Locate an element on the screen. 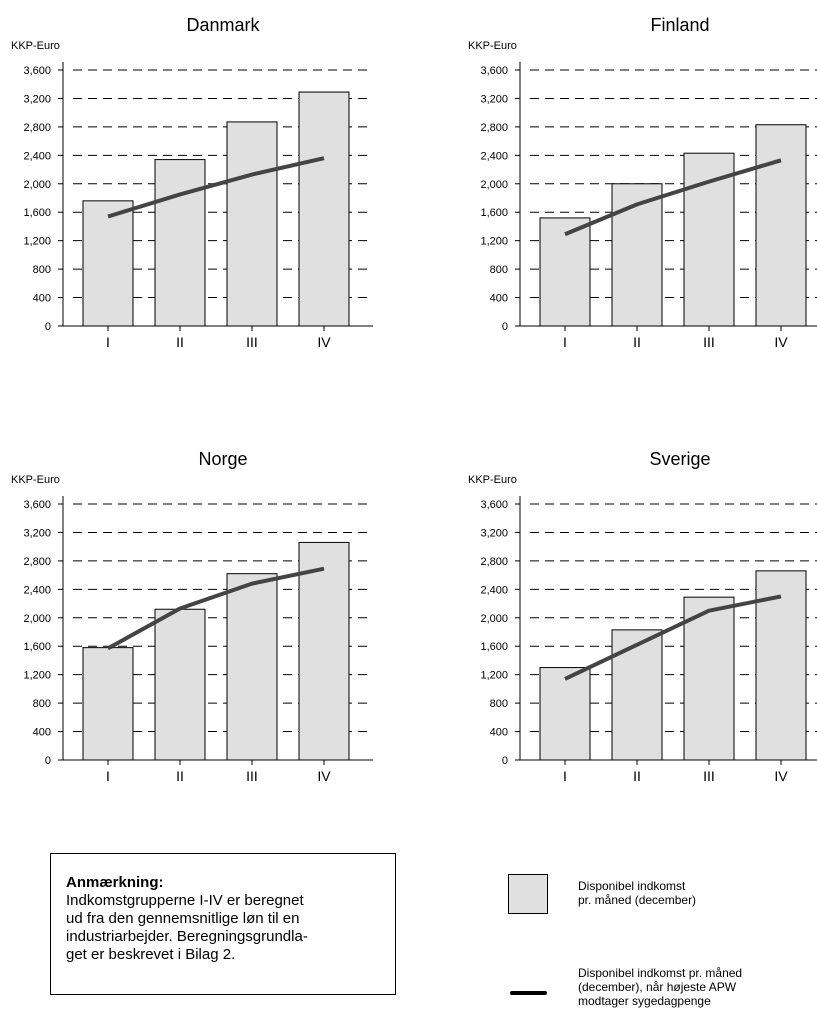 This screenshot has width=817, height=1019. legend-bar-label: Disponibel indkomst pr. måned (december) is located at coordinates (637, 893).